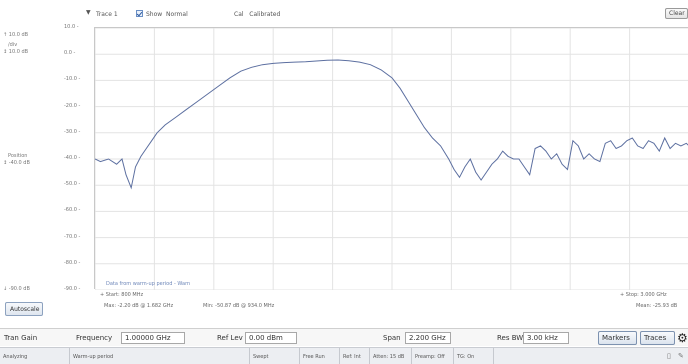  What do you see at coordinates (148, 284) in the screenshot?
I see `warmup-annotation: Data from warm-up period - Warn` at bounding box center [148, 284].